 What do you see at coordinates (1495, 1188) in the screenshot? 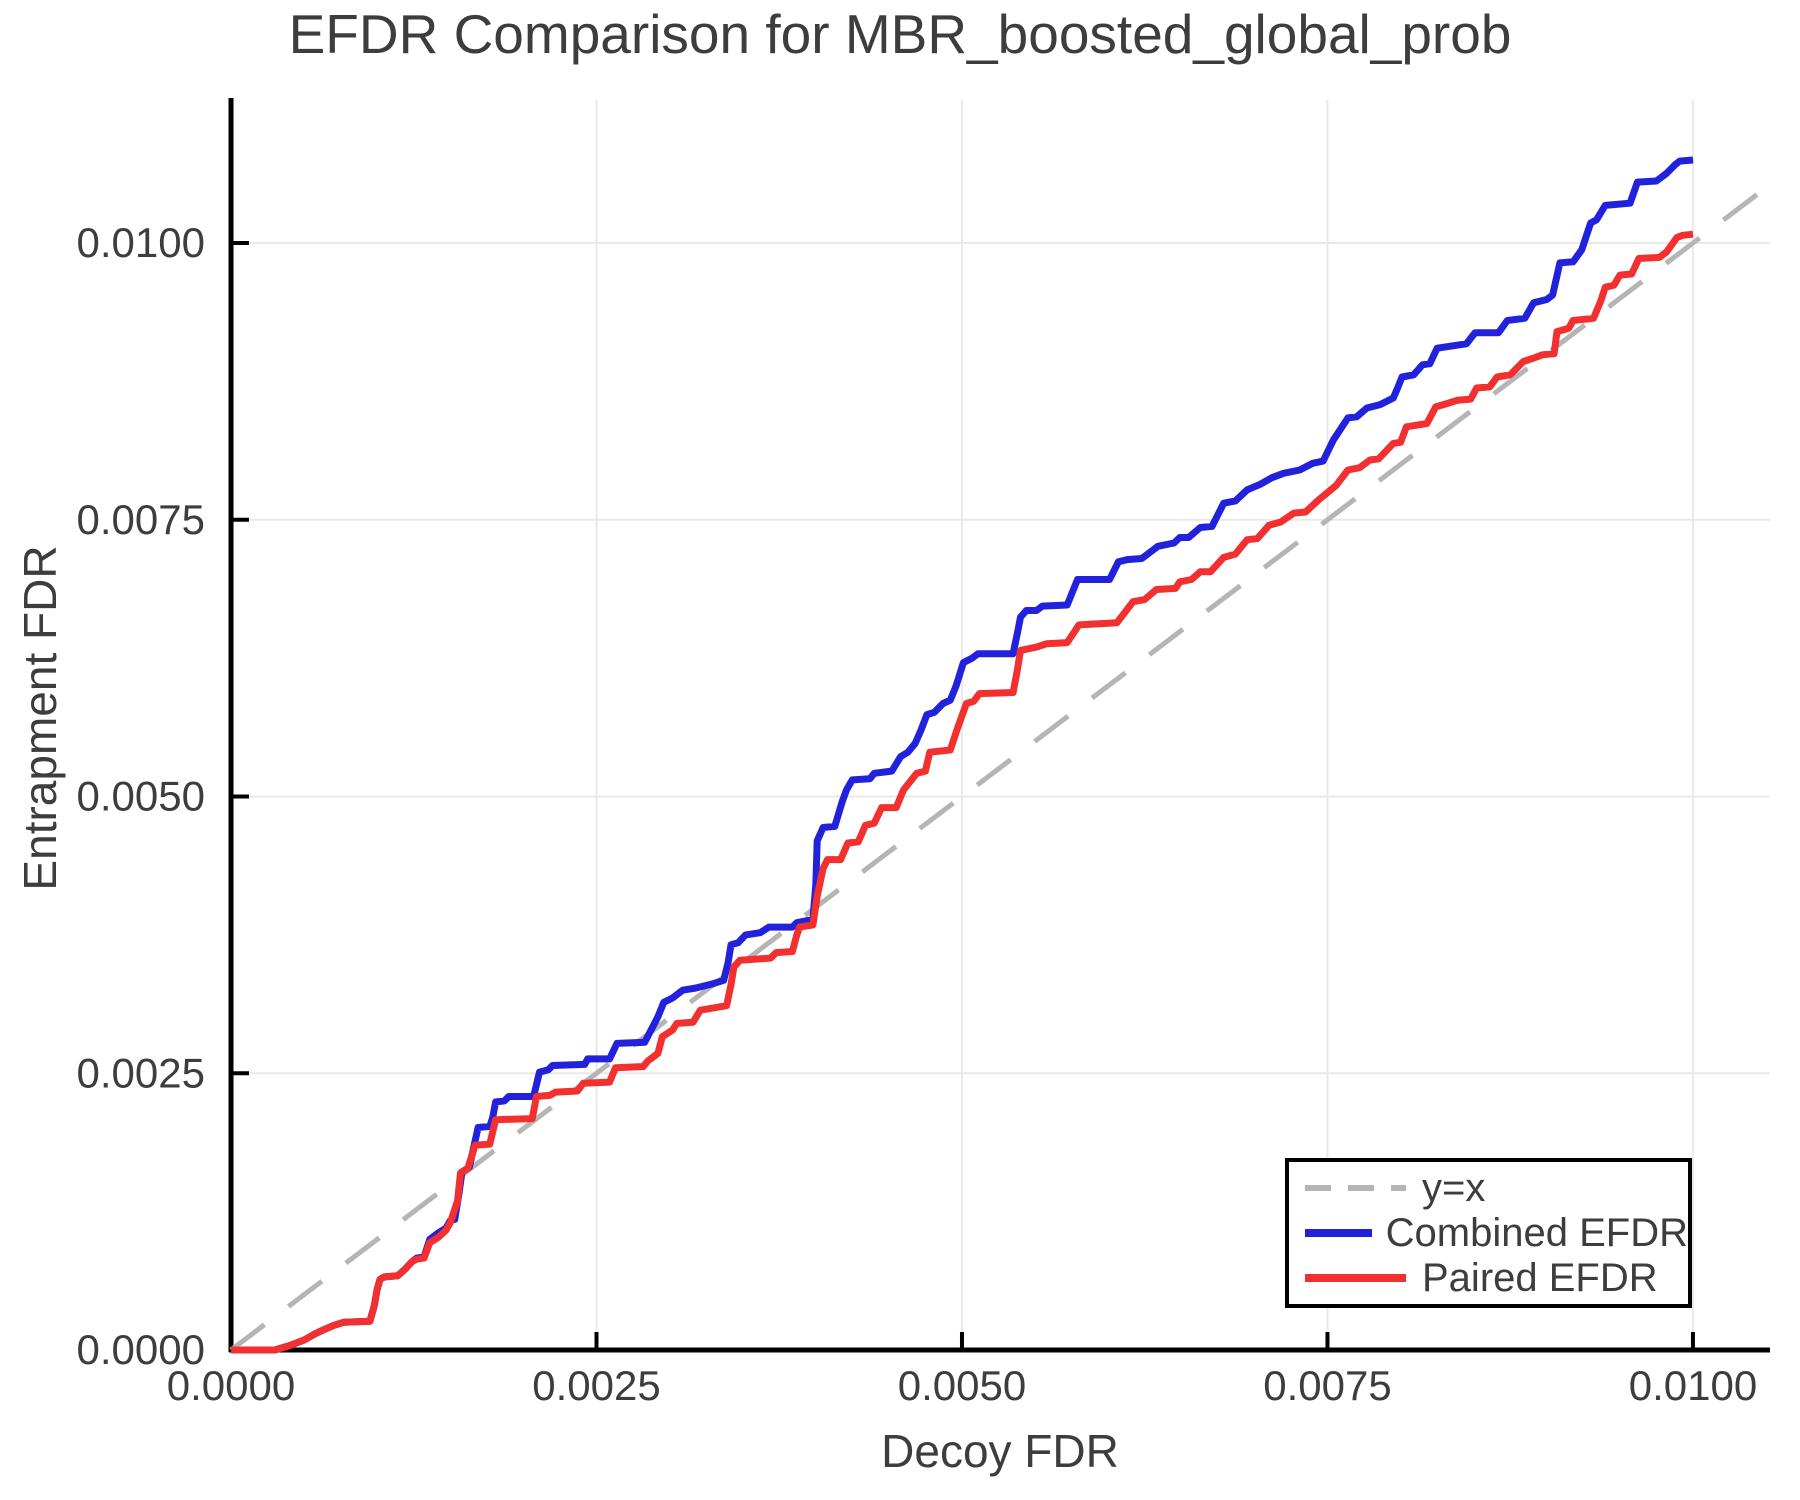
I see `legend-entry: y=x` at bounding box center [1495, 1188].